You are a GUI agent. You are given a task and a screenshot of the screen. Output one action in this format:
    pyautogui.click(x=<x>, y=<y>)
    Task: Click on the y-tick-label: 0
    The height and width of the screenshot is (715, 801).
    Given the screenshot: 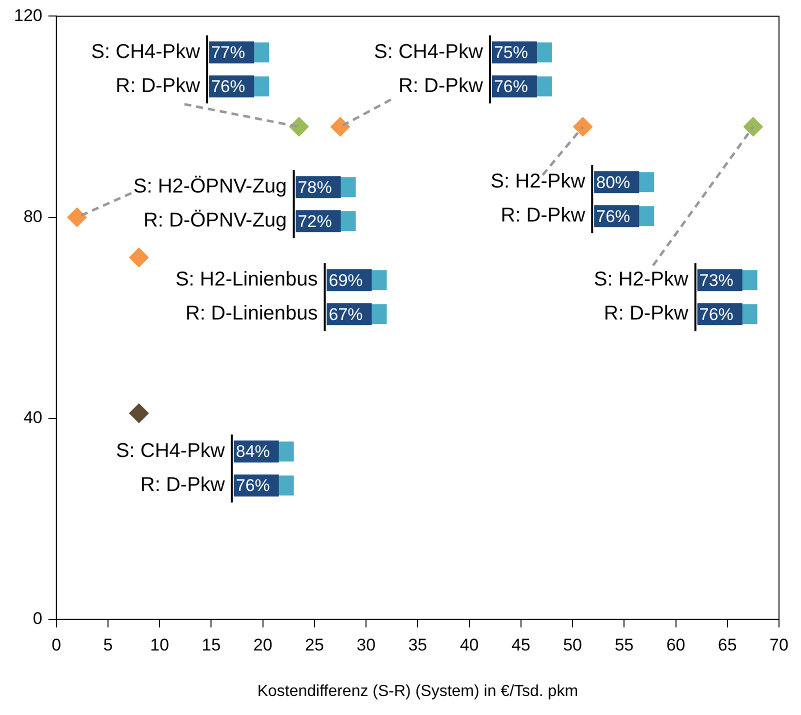 What is the action you would take?
    pyautogui.click(x=37, y=618)
    